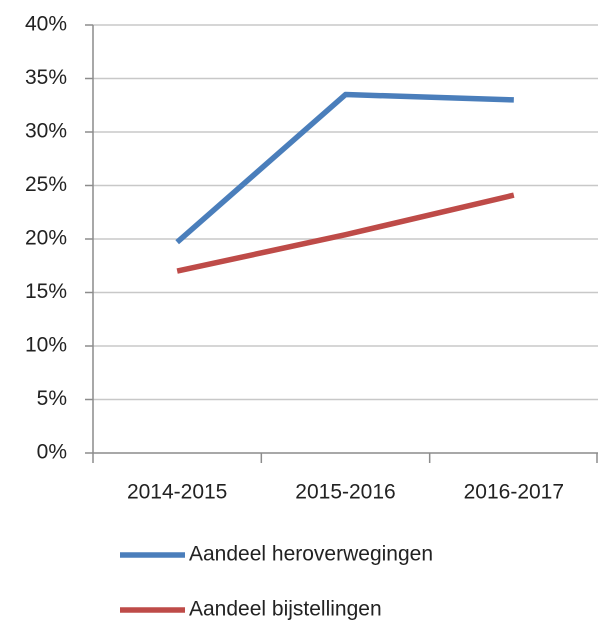  Describe the element at coordinates (46, 238) in the screenshot. I see `y-tick-label: 20%` at that location.